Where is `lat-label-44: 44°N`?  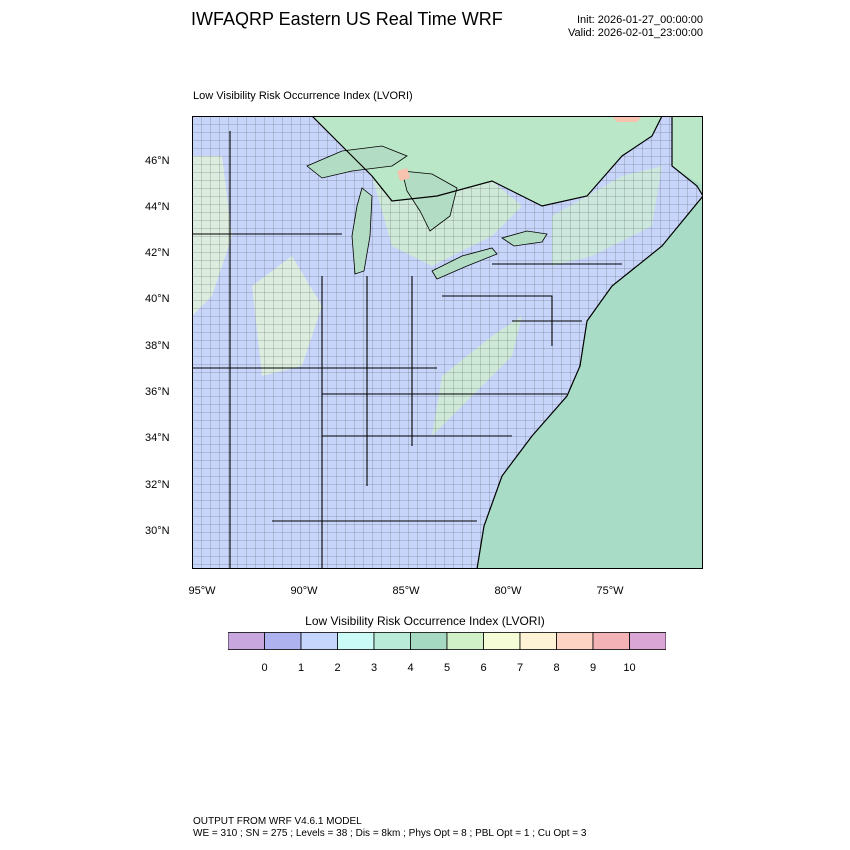 lat-label-44: 44°N is located at coordinates (157, 207).